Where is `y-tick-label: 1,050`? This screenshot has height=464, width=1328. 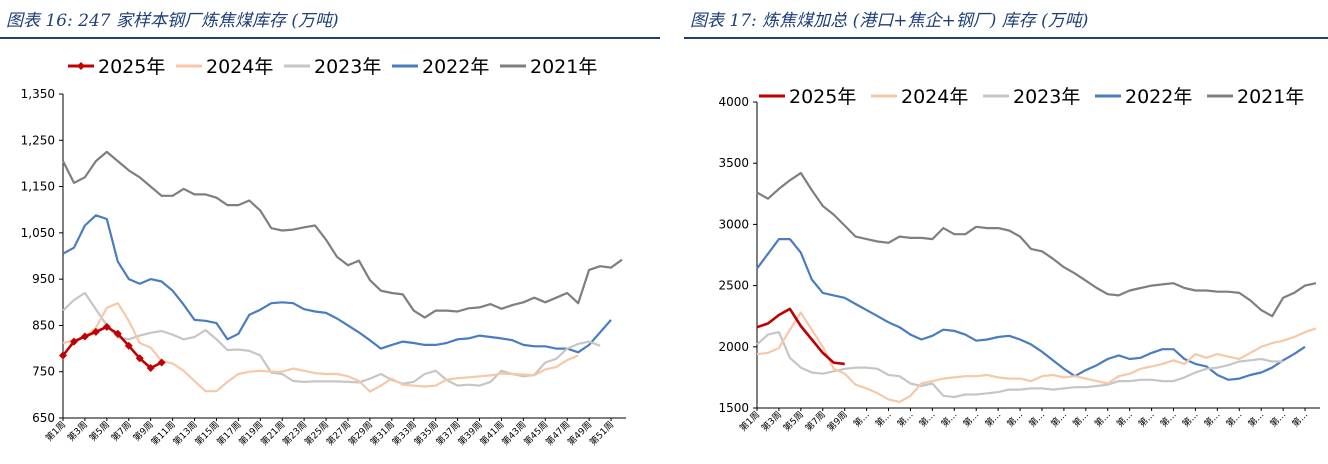
y-tick-label: 1,050 is located at coordinates (38, 233).